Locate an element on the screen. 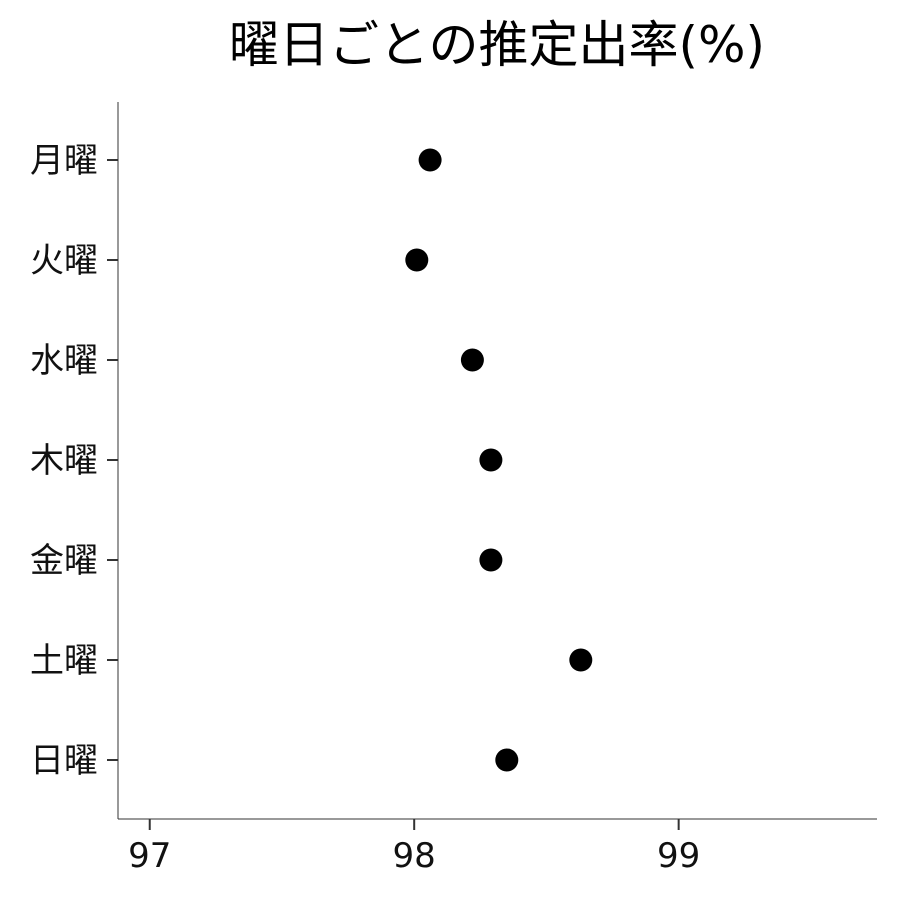 This screenshot has height=900, width=900. y-tick-label: 日曜 is located at coordinates (64, 761).